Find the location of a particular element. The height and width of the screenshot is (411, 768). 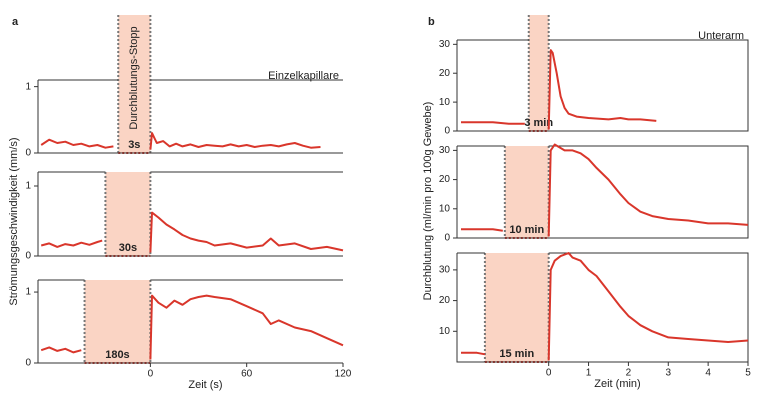

x-tick-label: 4 is located at coordinates (708, 373).